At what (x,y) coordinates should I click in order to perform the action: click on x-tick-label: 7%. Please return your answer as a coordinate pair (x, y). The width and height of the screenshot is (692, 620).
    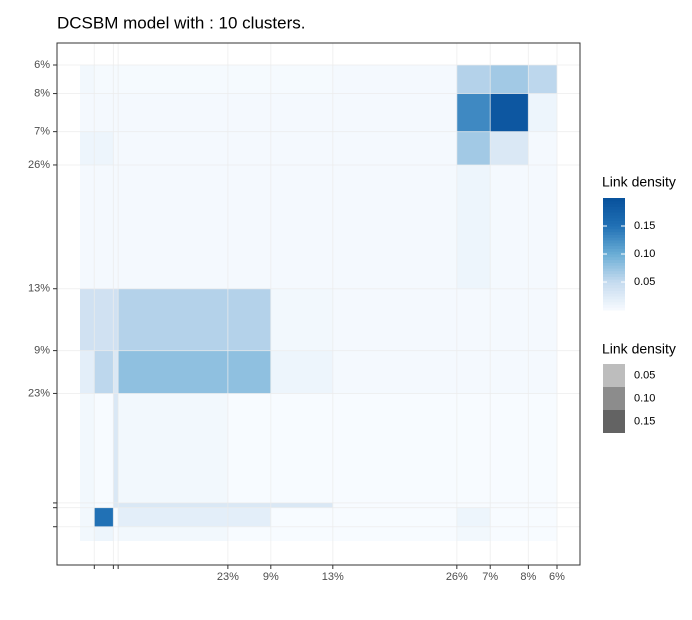
    Looking at the image, I should click on (490, 577).